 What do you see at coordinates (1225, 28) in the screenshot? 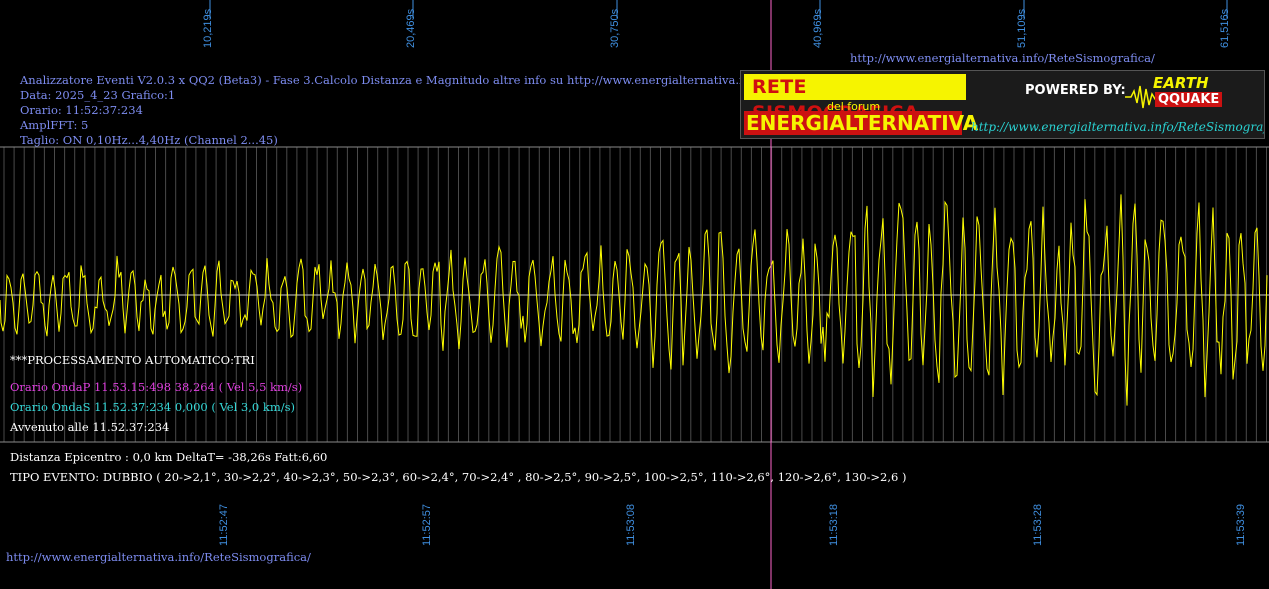
I see `top-time-tick: 61,516s` at bounding box center [1225, 28].